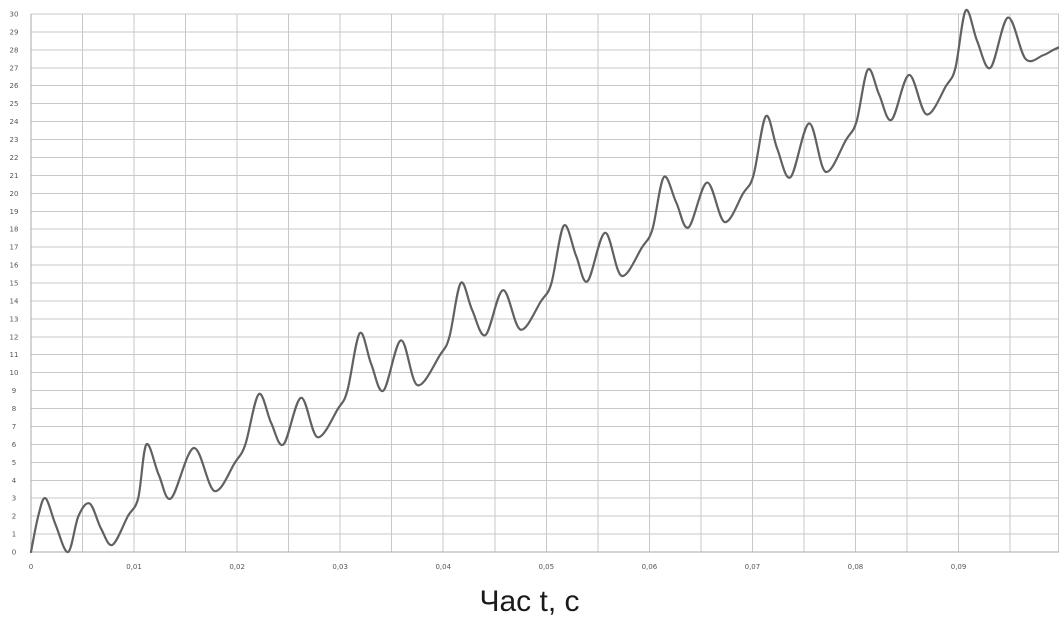 The width and height of the screenshot is (1059, 624). Describe the element at coordinates (14, 50) in the screenshot. I see `y-tick-label: 28` at that location.